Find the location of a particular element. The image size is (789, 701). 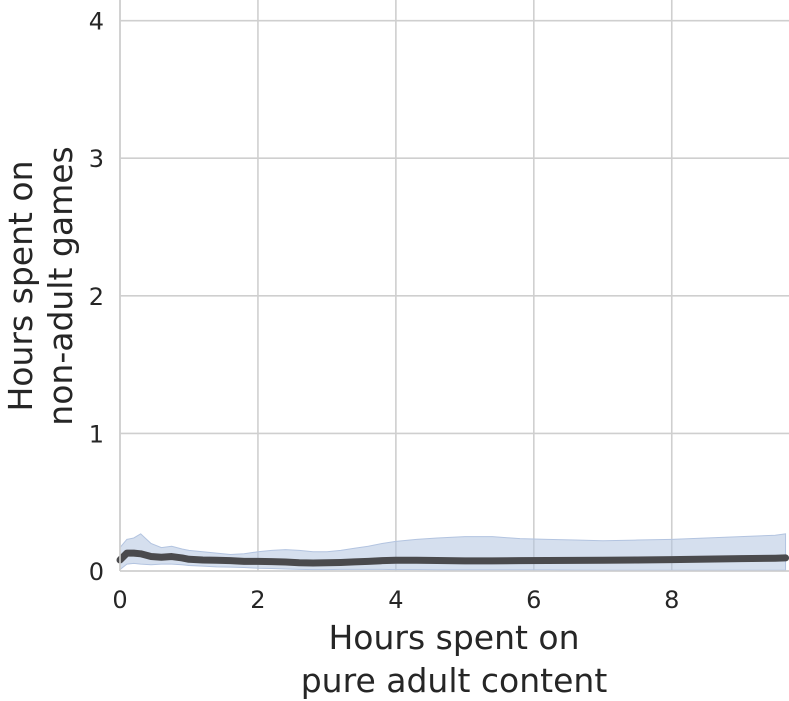

y-tick-labels: 0 1 2 3 4 is located at coordinates (96, 297).